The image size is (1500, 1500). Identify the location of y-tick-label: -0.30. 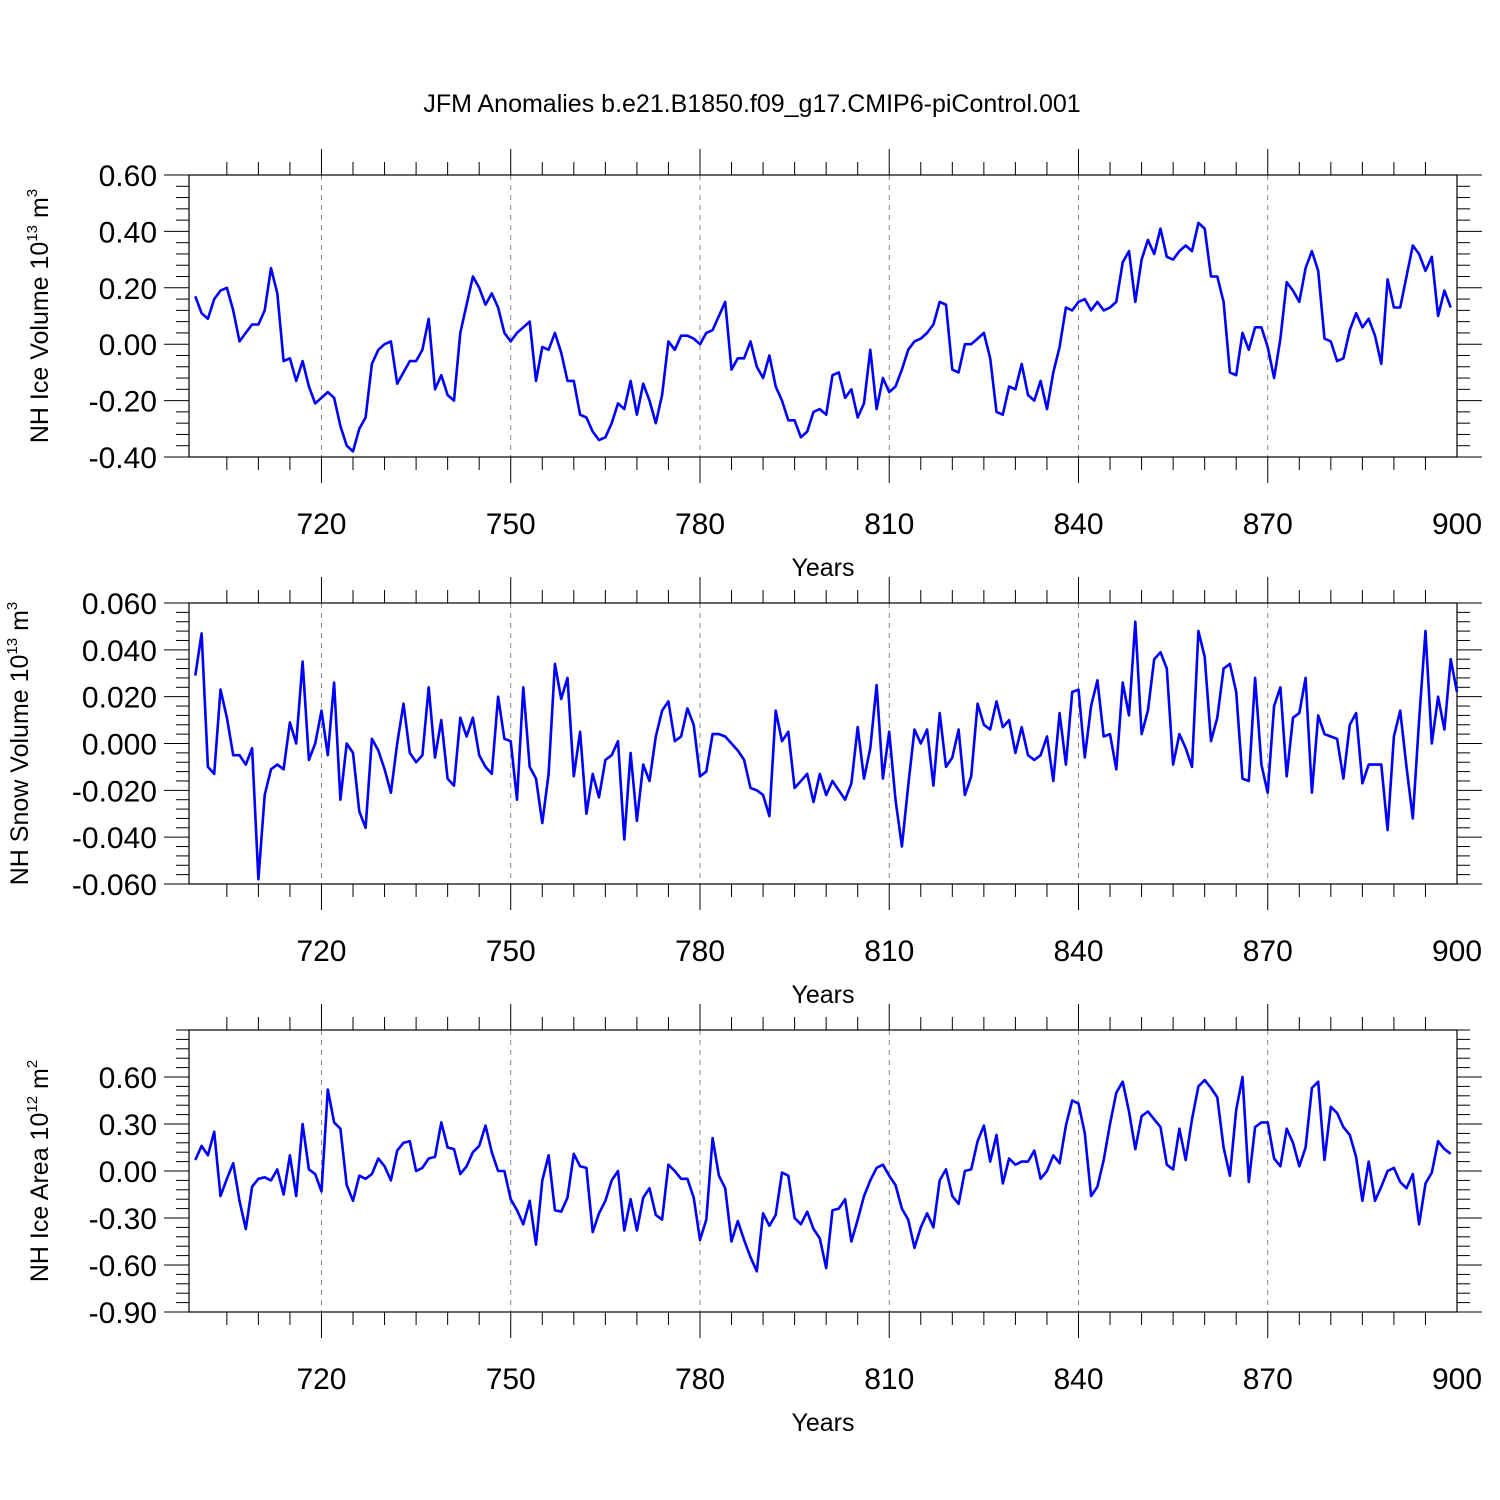
(123, 1219).